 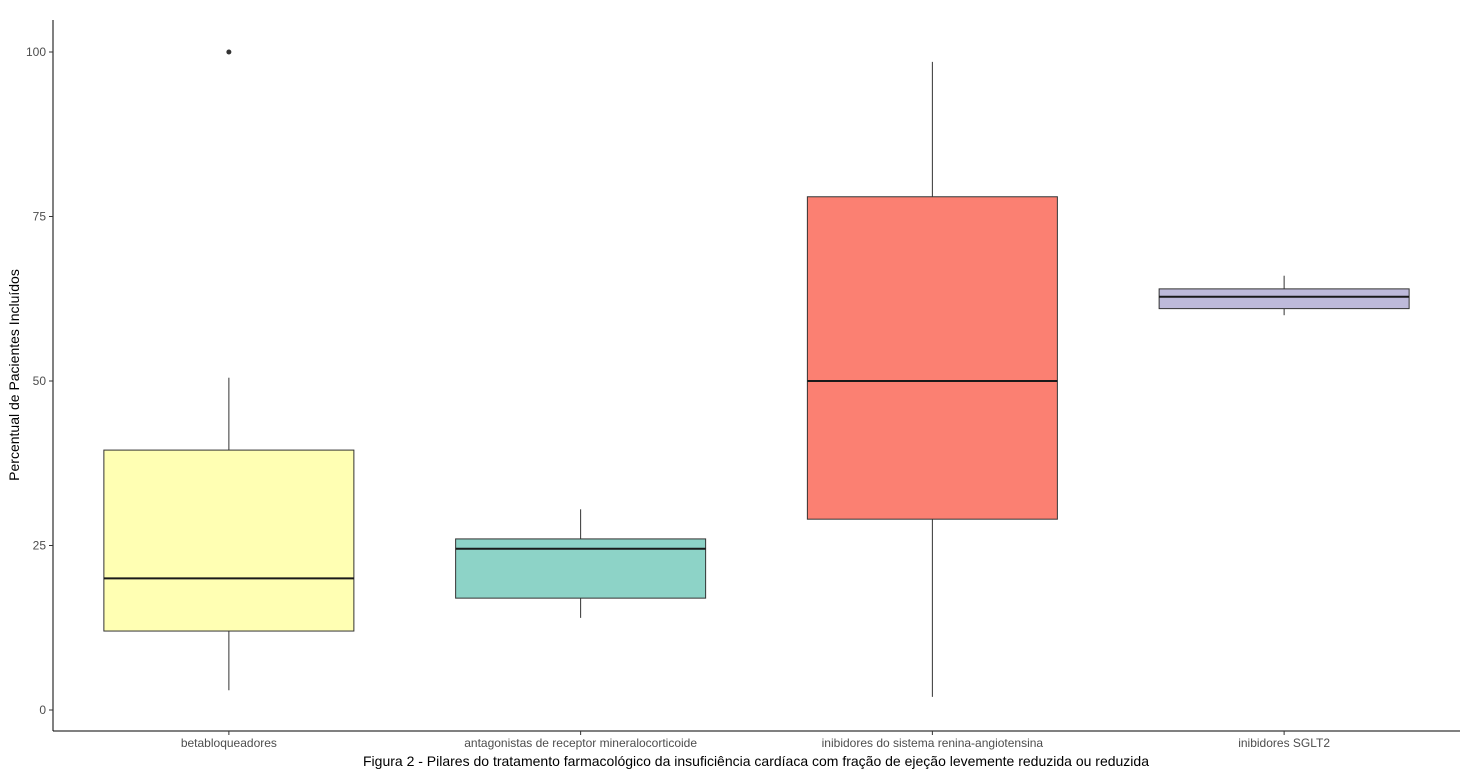 What do you see at coordinates (14, 375) in the screenshot?
I see `y-axis-title: Percentual de Pacientes Incluídos` at bounding box center [14, 375].